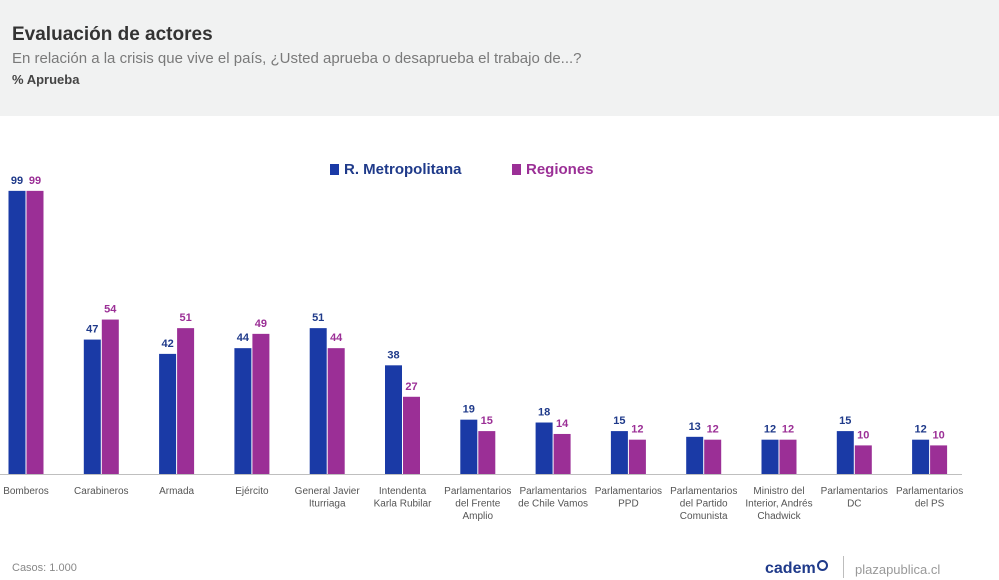 This screenshot has height=580, width=999. I want to click on data-label: 47, so click(92, 330).